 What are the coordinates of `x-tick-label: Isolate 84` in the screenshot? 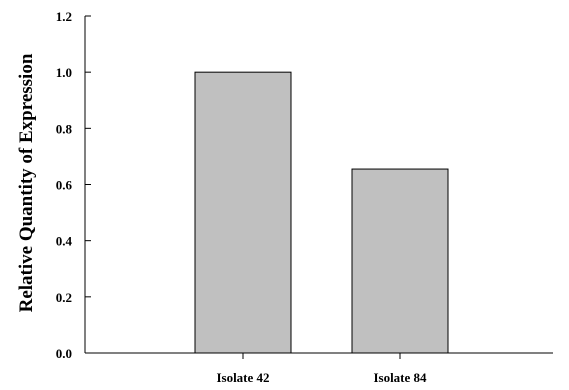 It's located at (400, 377).